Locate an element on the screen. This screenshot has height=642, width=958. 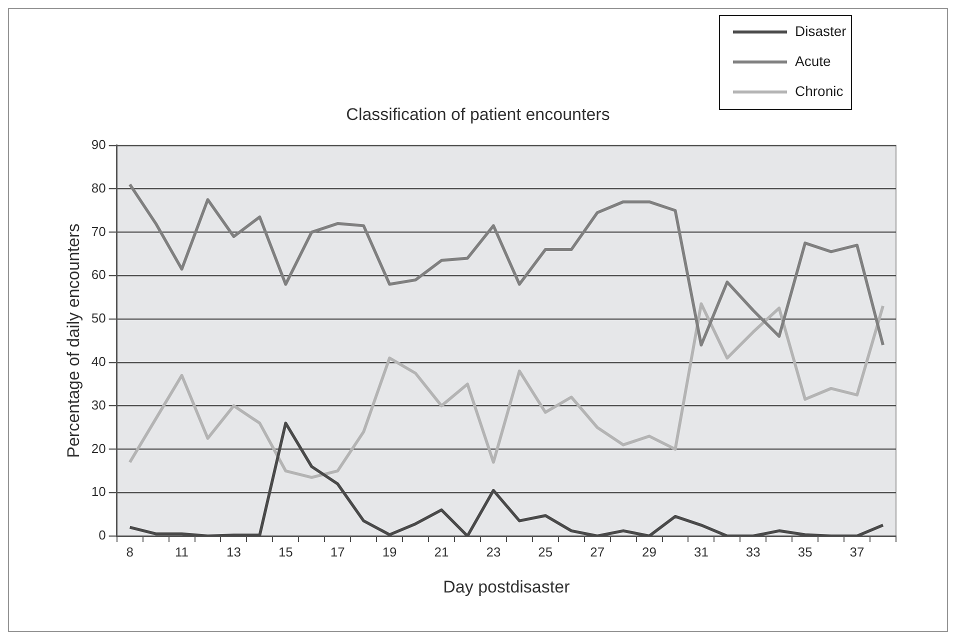
y-tick-label: 20 is located at coordinates (98, 448).